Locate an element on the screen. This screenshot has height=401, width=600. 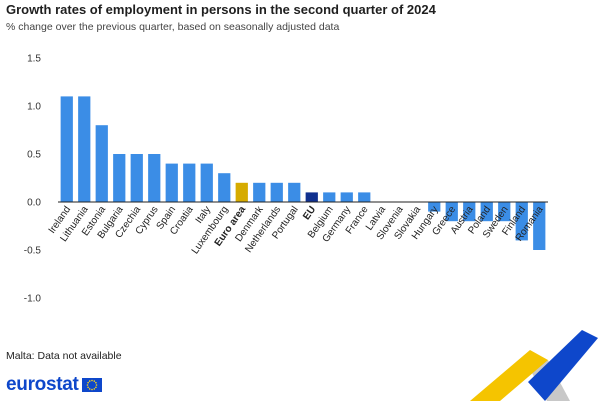
bar-cyprus is located at coordinates (154, 178).